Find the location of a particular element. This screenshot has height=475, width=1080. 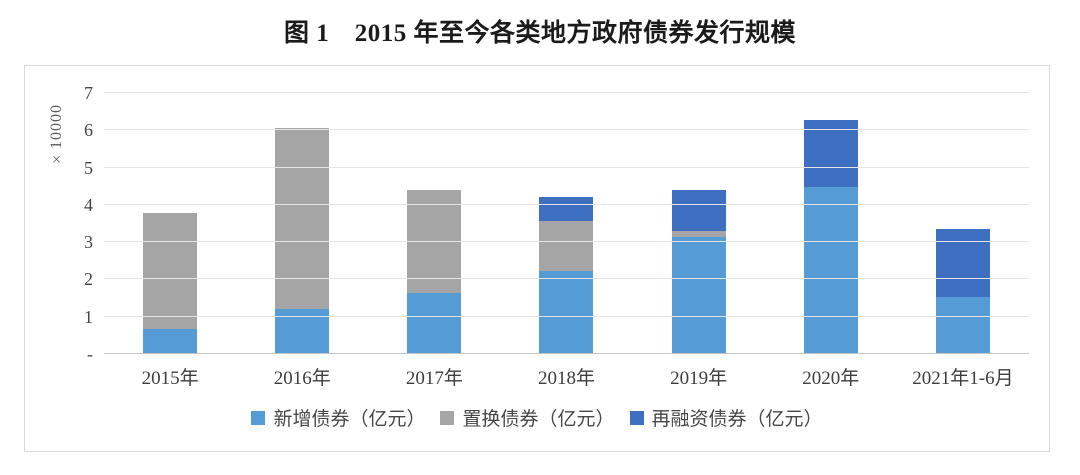

y-tick-label: 5 is located at coordinates (88, 167).